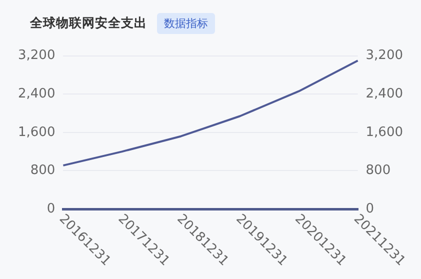 Image resolution: width=421 pixels, height=279 pixels. I want to click on chart-subtitle: 数据指标, so click(186, 23).